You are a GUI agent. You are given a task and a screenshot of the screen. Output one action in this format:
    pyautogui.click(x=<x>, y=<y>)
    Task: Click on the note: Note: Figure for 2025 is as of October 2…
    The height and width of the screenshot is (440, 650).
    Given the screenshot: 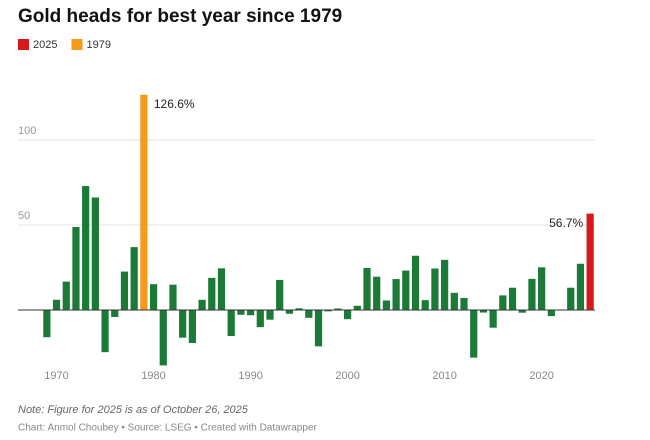 What is the action you would take?
    pyautogui.click(x=133, y=410)
    